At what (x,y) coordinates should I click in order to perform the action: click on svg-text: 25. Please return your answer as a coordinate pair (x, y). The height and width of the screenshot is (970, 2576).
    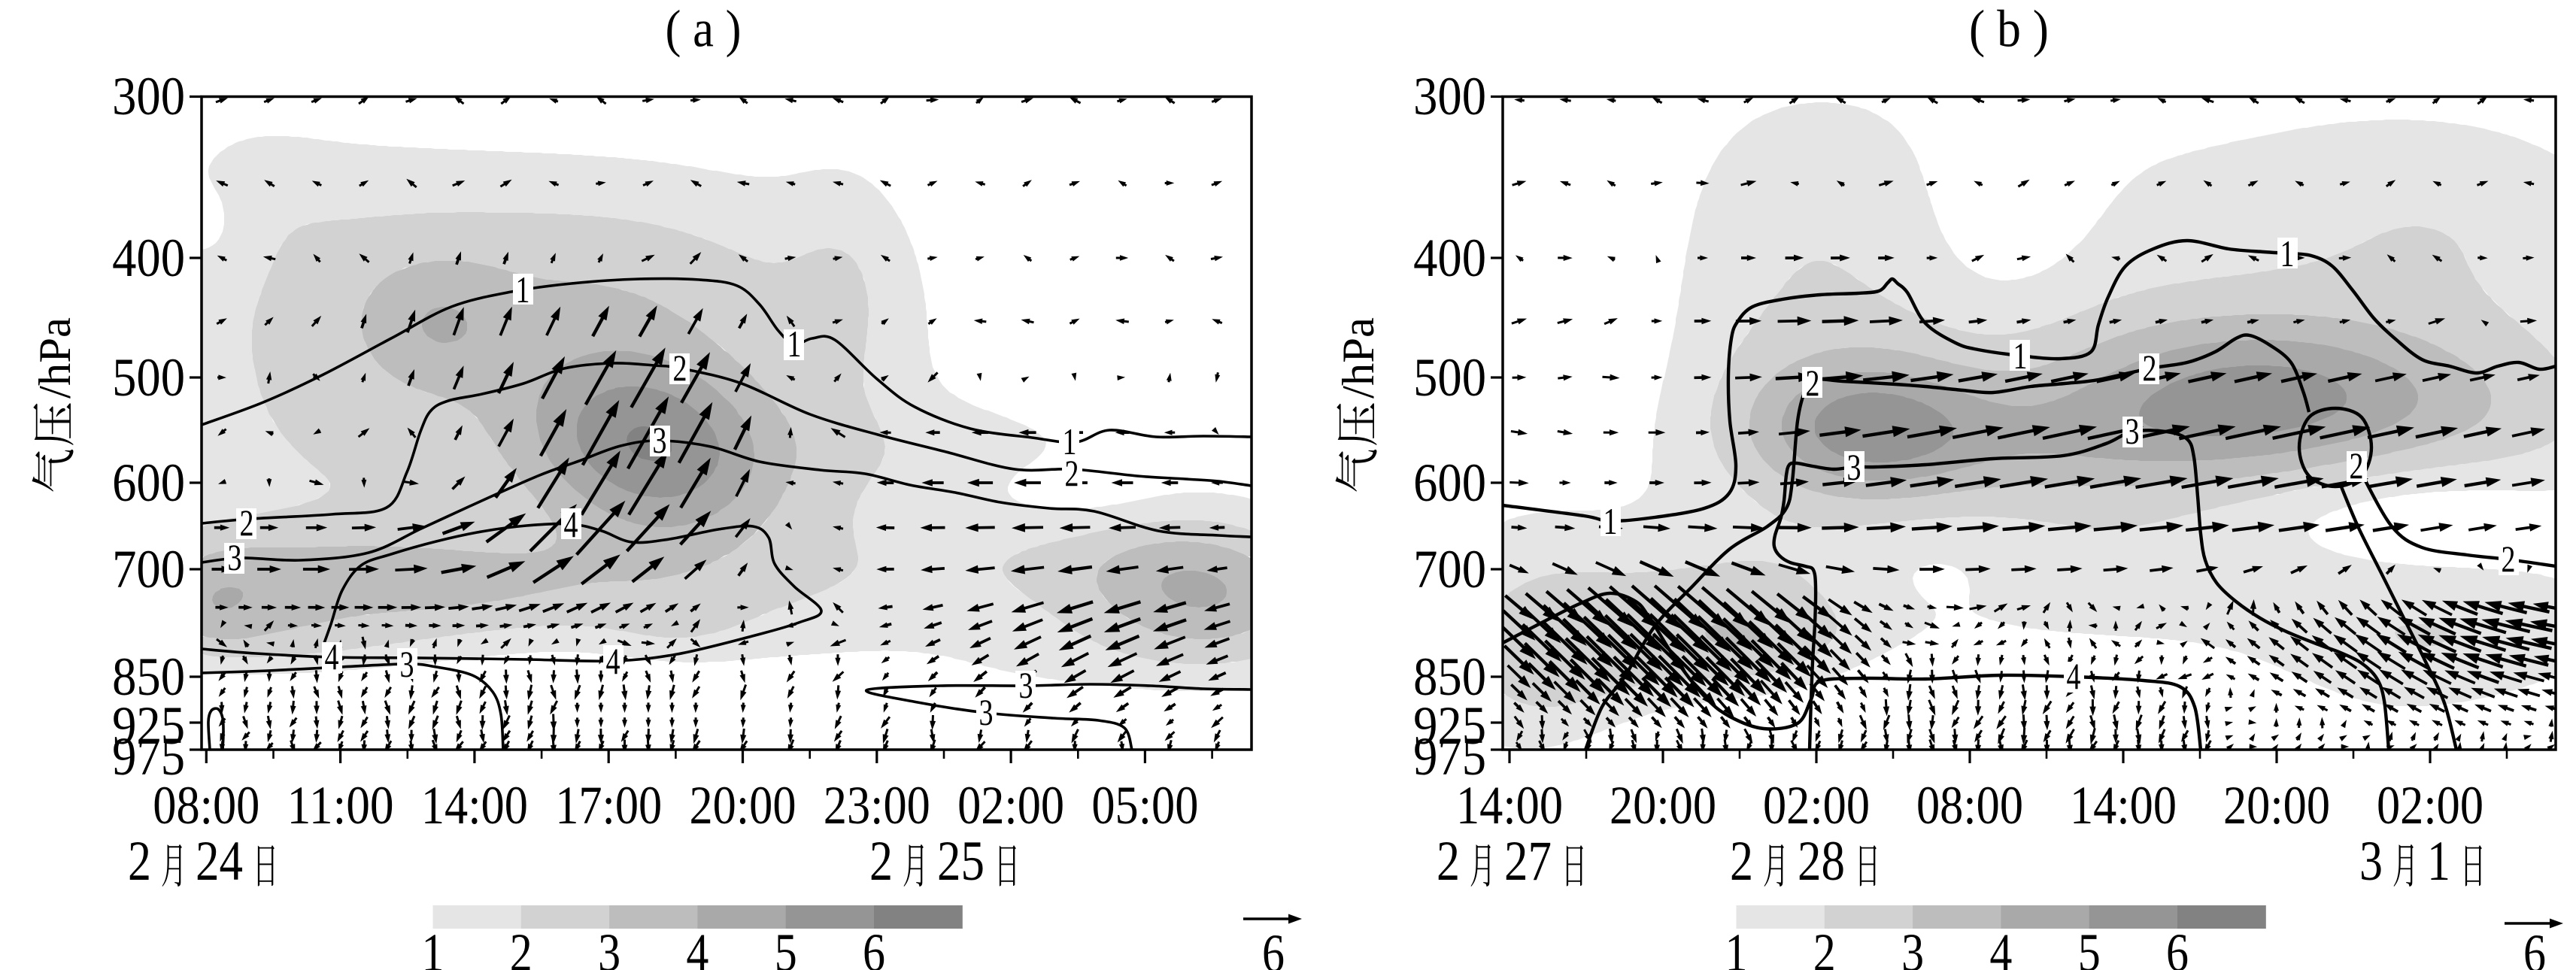
    Looking at the image, I should click on (961, 861).